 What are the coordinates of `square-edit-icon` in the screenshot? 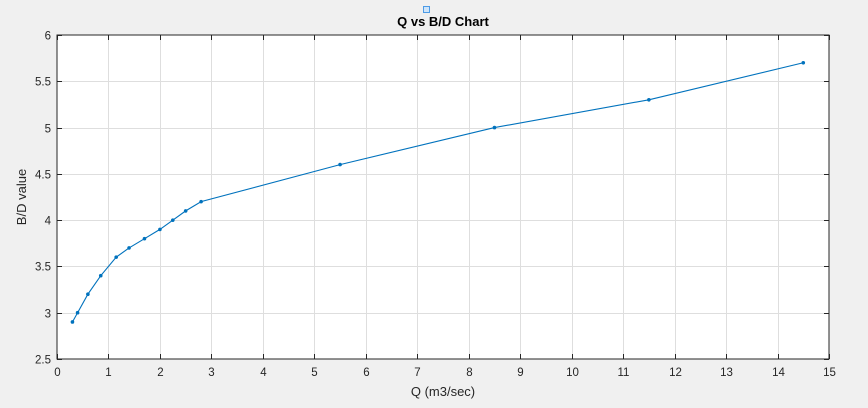 It's located at (426, 9).